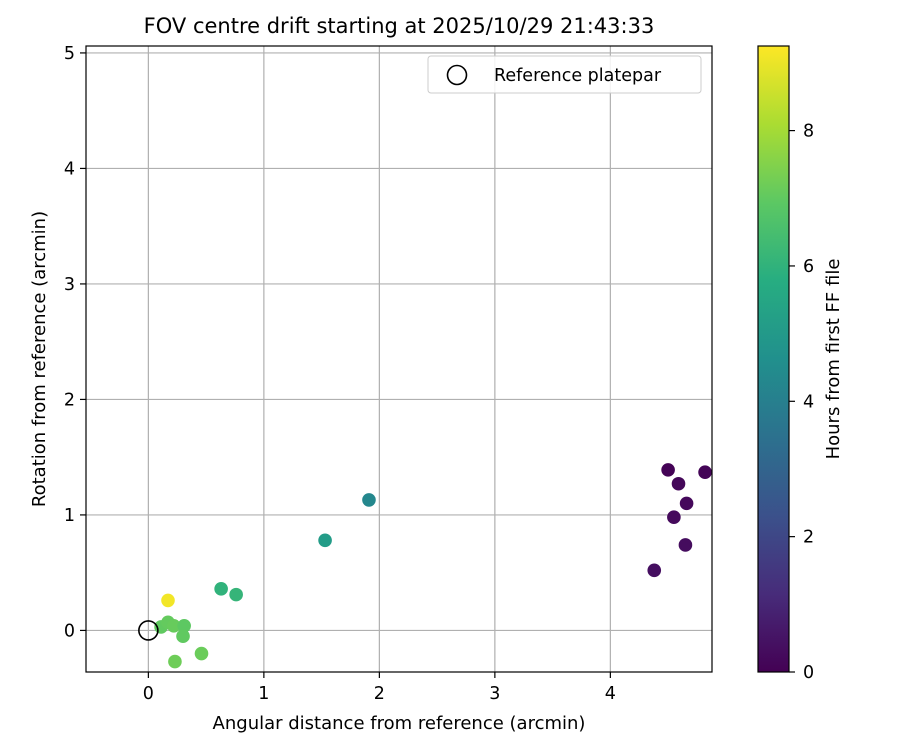 This screenshot has width=900, height=750. What do you see at coordinates (75, 342) in the screenshot?
I see `y-axis-ticks: 0 1 2 3 4 5` at bounding box center [75, 342].